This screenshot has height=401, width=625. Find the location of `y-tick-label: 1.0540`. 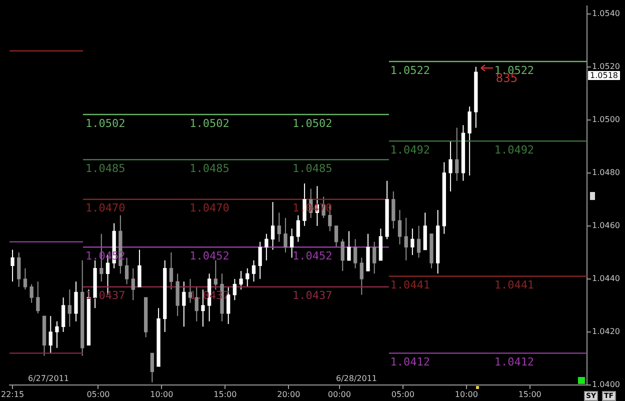

y-tick-label: 1.0540 is located at coordinates (606, 13).